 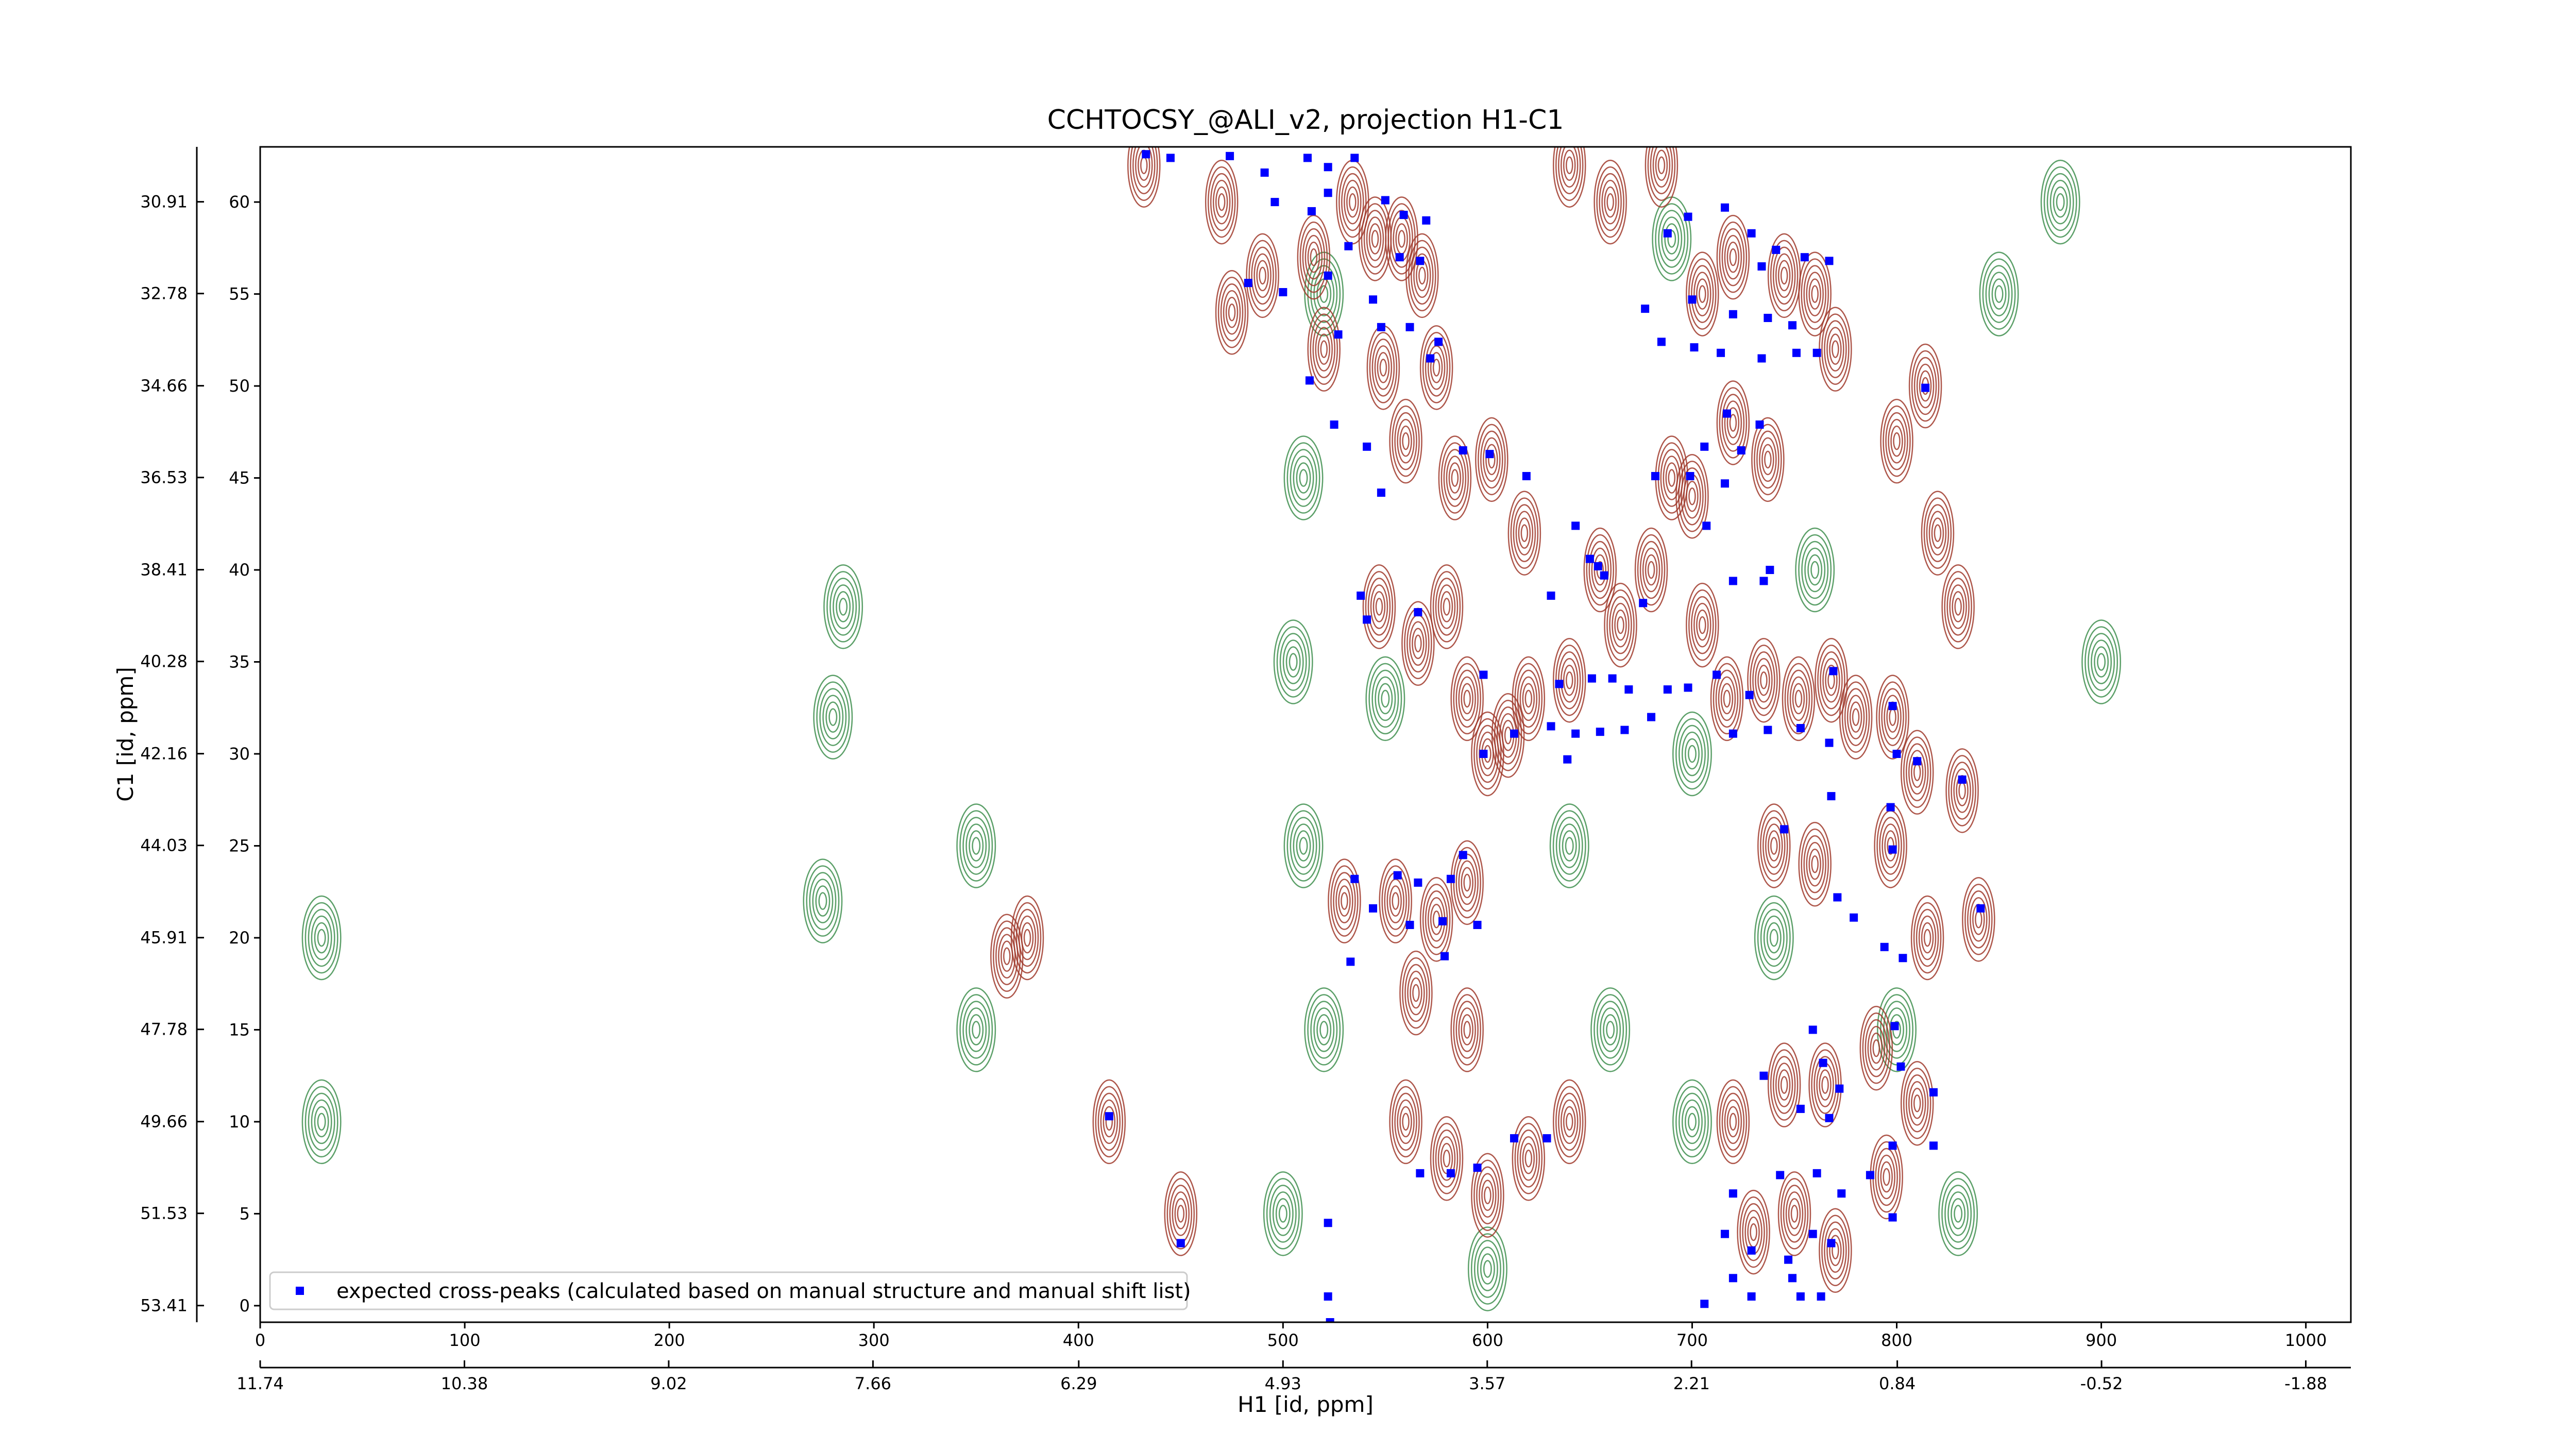 I want to click on x2-tick-label: 7.66, so click(x=873, y=1383).